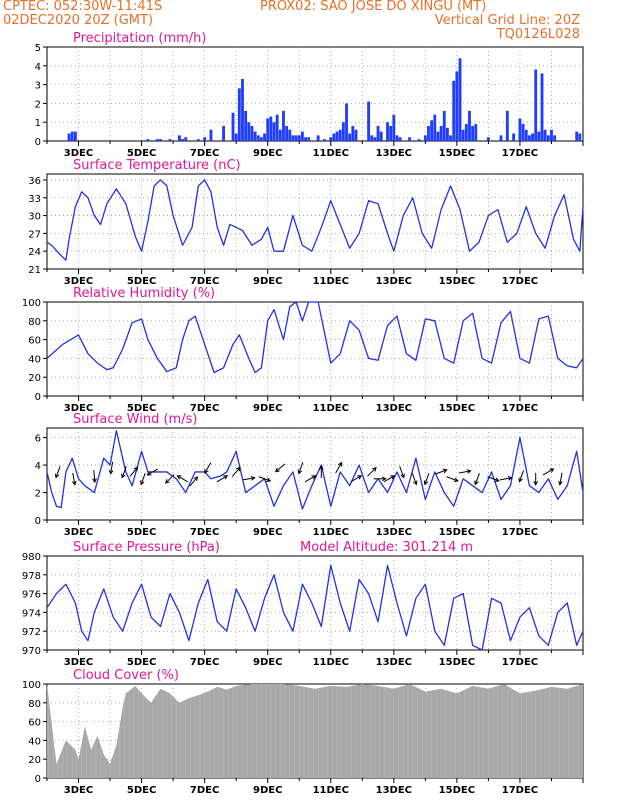  I want to click on humidity-ytick-label: 60, so click(34, 341).